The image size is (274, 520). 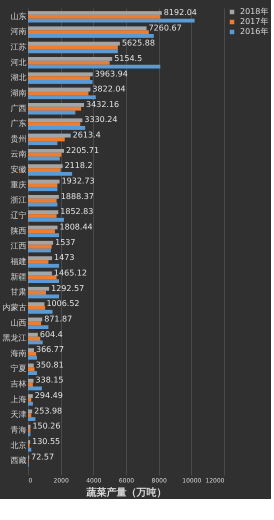 I want to click on x-axis-title: 蔬菜产量（万吨）, so click(x=126, y=492).